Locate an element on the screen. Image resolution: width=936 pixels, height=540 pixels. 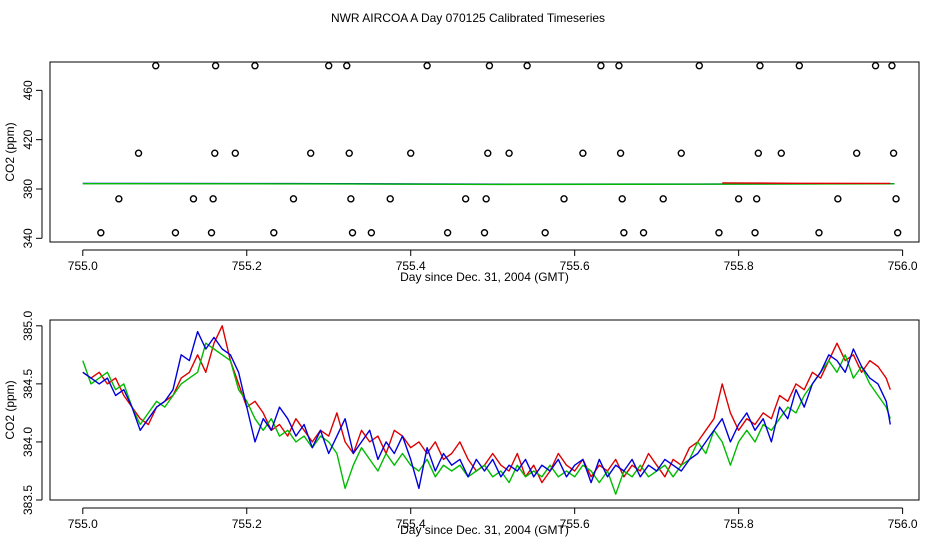
y-tick-label: 420 is located at coordinates (28, 139).